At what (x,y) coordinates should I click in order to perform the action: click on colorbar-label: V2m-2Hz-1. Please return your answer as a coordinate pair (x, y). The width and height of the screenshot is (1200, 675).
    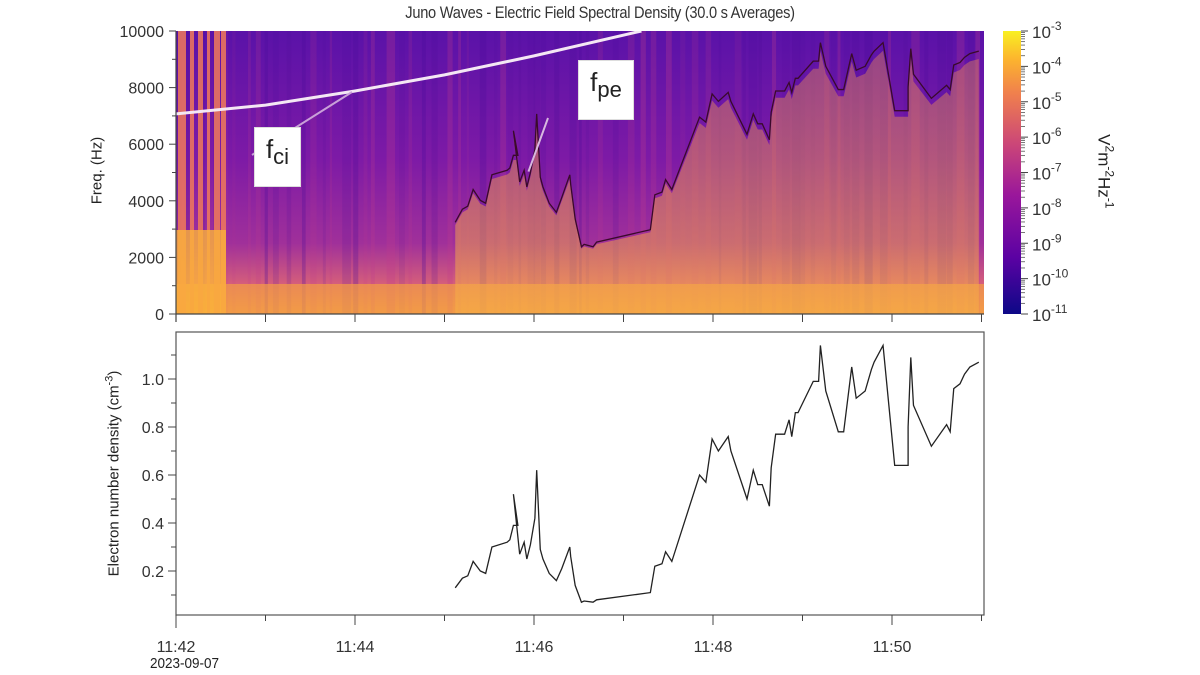
    Looking at the image, I should click on (1105, 171).